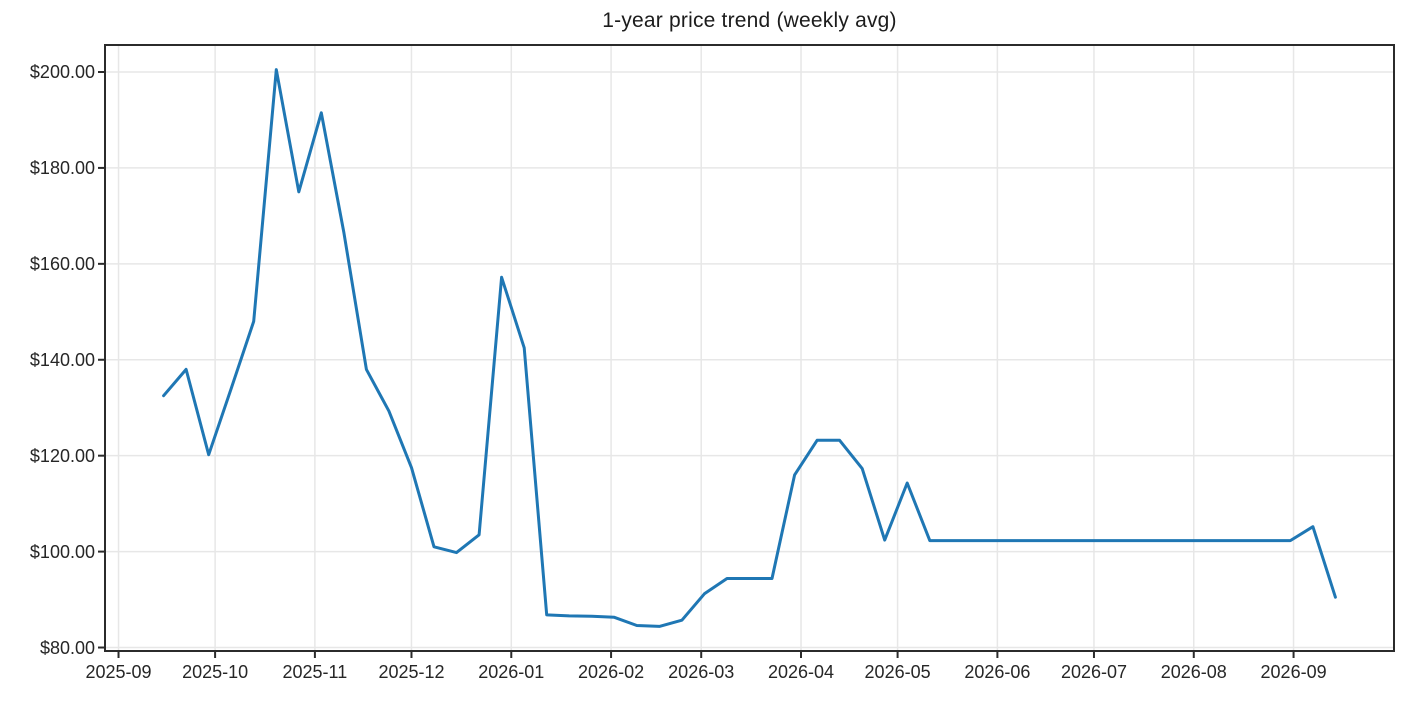 Image resolution: width=1410 pixels, height=704 pixels. I want to click on y-tick-label: $100.00, so click(62, 551).